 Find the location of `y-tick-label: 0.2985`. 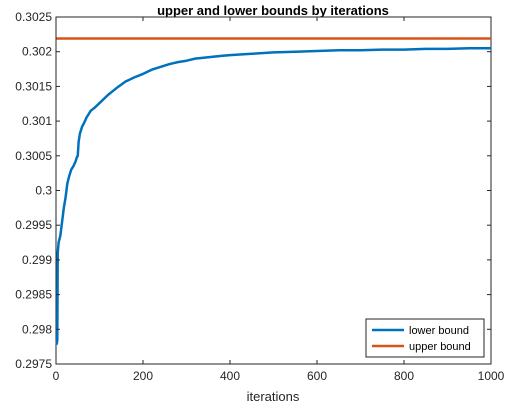

y-tick-label: 0.2985 is located at coordinates (33, 295).